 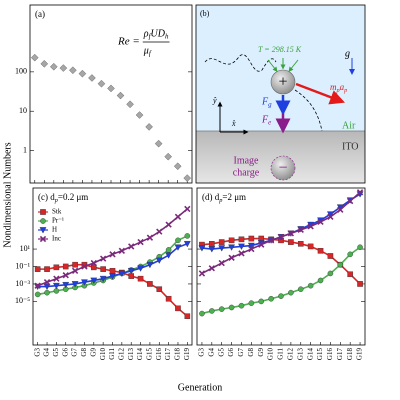 What do you see at coordinates (121, 354) in the screenshot?
I see `x-tick-label: G12` at bounding box center [121, 354].